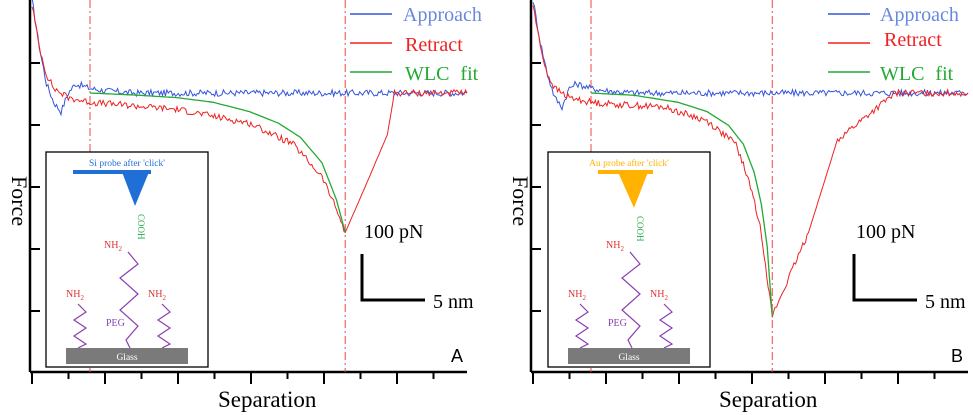  What do you see at coordinates (582, 326) in the screenshot?
I see `left-peg-b` at bounding box center [582, 326].